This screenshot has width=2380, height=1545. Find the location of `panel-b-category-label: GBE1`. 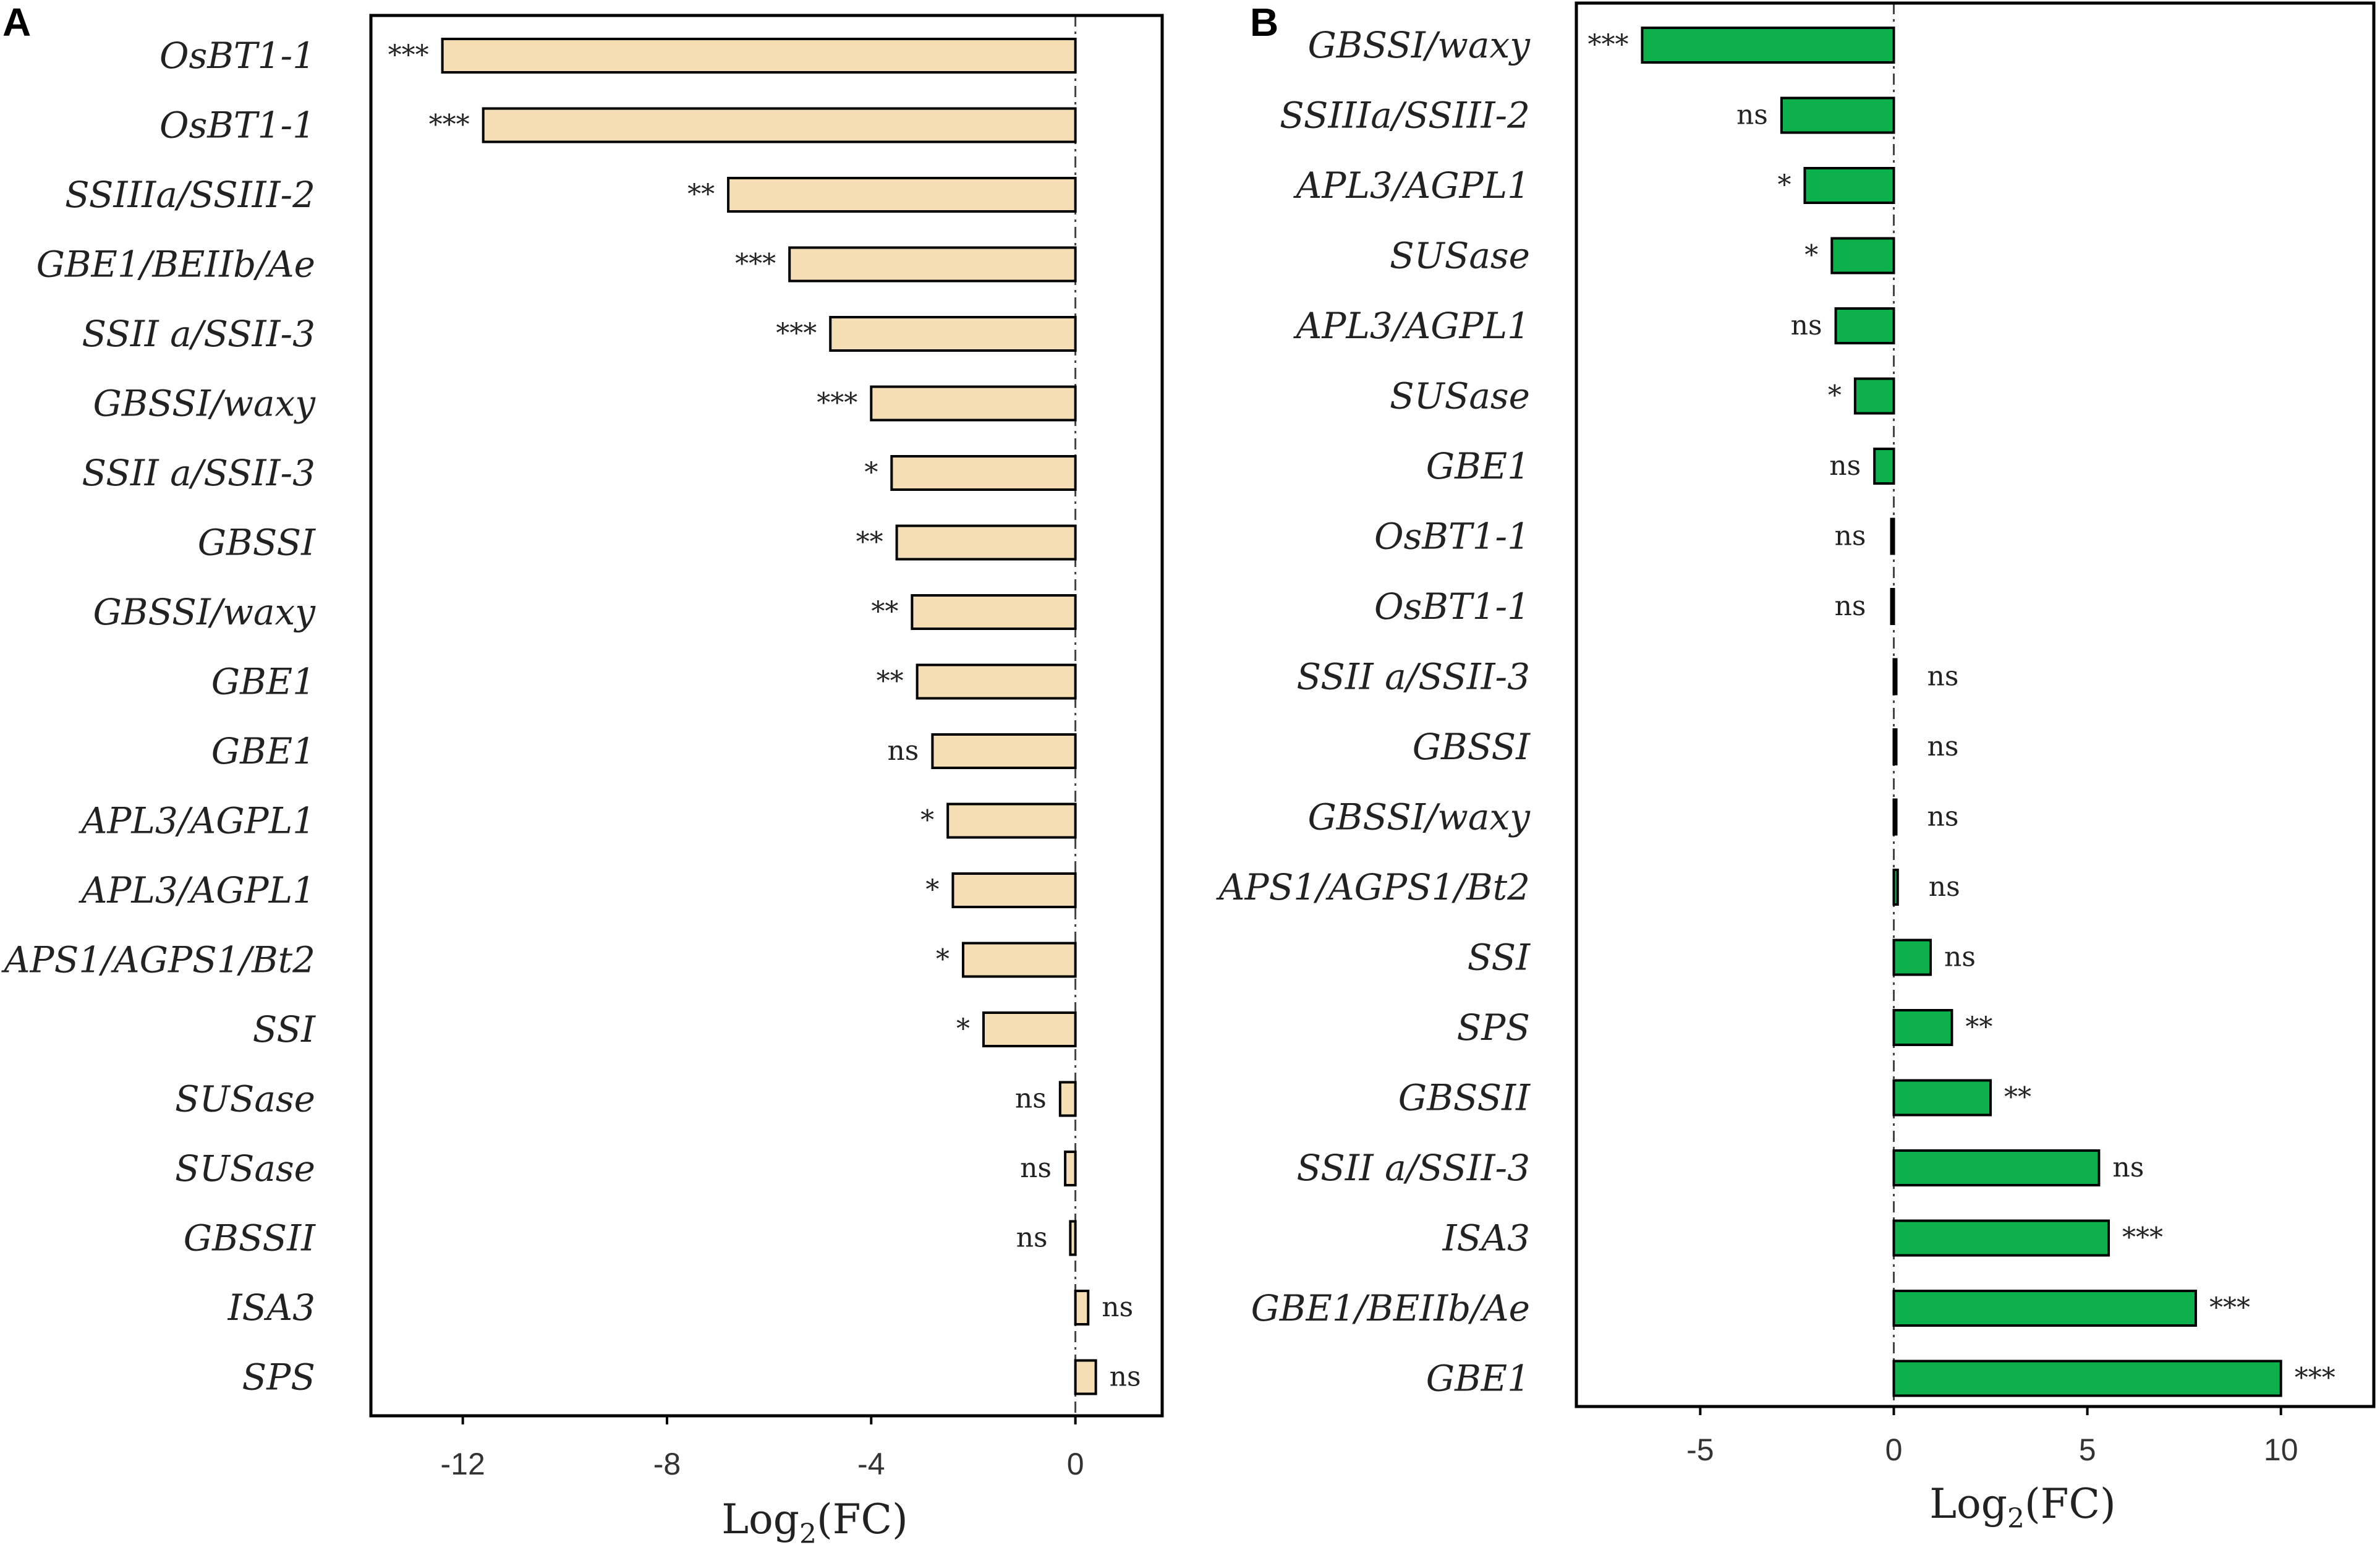

panel-b-category-label: GBE1 is located at coordinates (1478, 1379).